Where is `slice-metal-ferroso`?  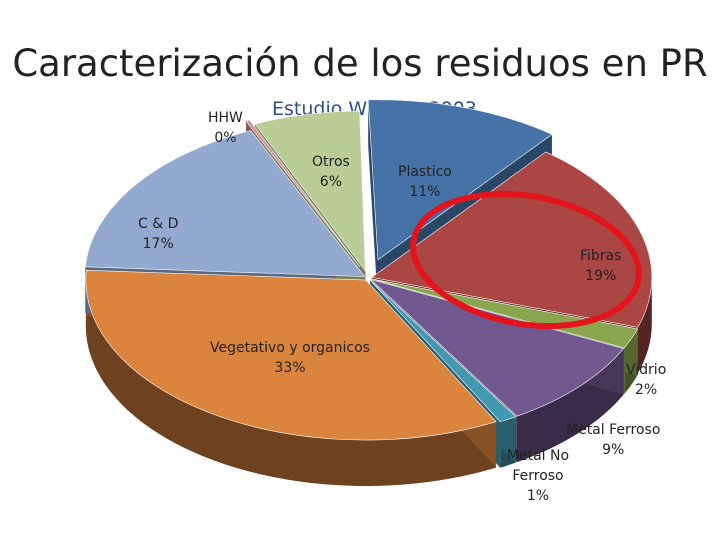 slice-metal-ferroso is located at coordinates (497, 348).